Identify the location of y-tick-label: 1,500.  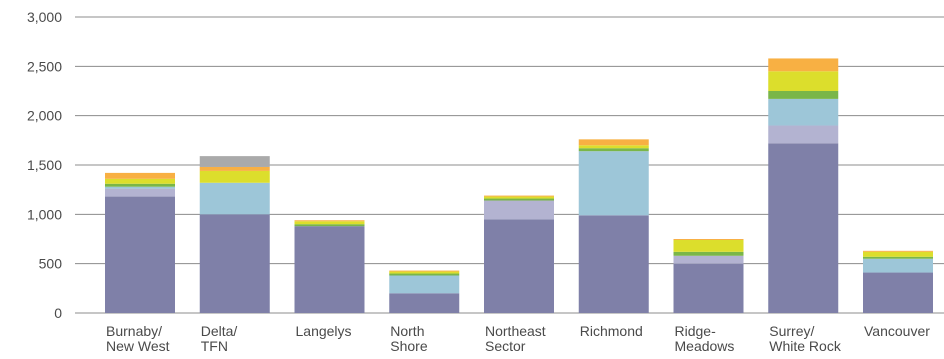
(44, 165).